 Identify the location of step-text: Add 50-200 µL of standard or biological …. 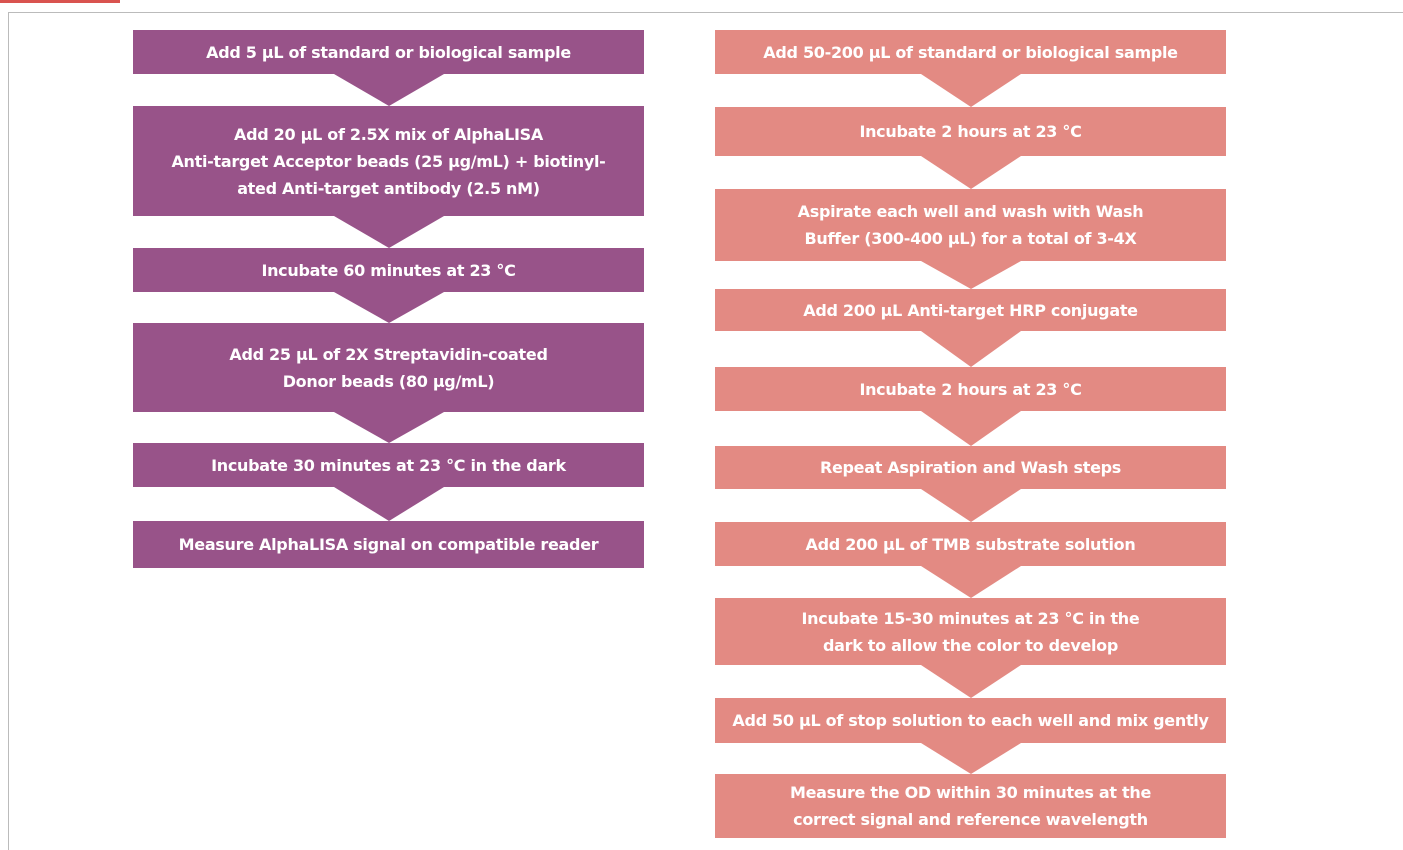
(970, 52).